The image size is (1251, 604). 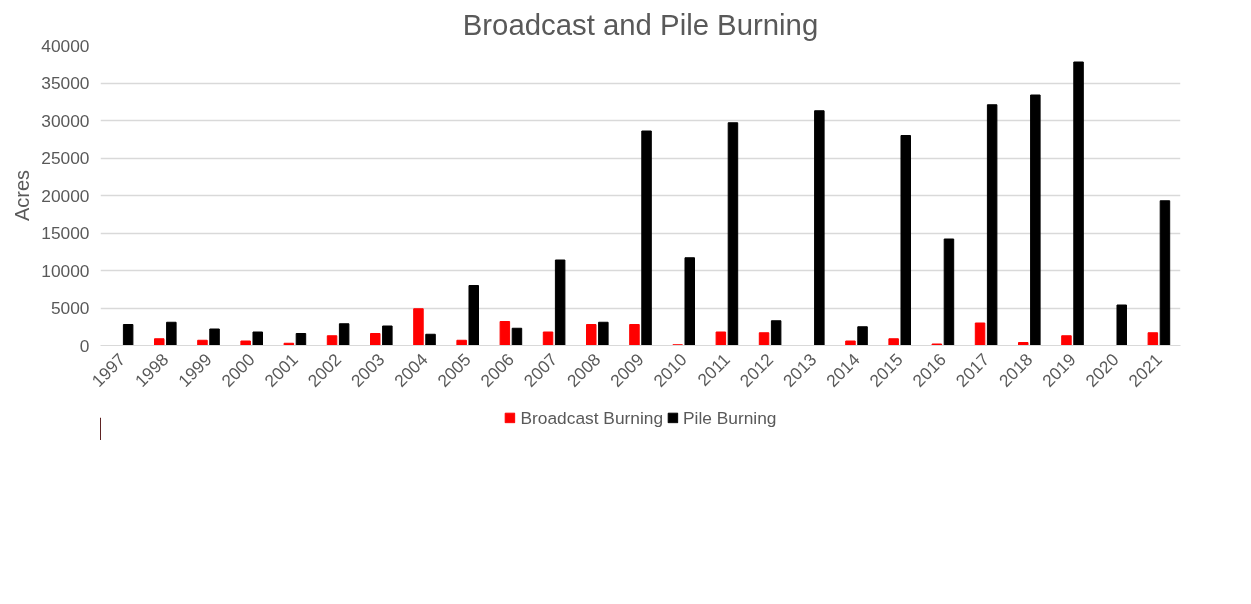 I want to click on y-tick-label: 35000, so click(x=65, y=83).